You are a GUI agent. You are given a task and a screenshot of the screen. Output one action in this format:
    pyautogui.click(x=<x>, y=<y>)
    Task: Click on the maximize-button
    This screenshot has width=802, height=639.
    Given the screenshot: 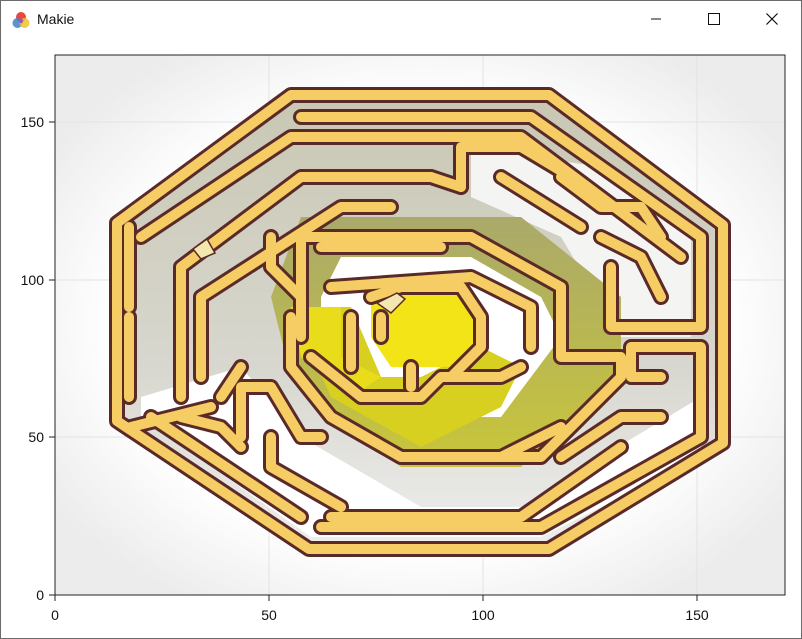 What is the action you would take?
    pyautogui.click(x=714, y=19)
    